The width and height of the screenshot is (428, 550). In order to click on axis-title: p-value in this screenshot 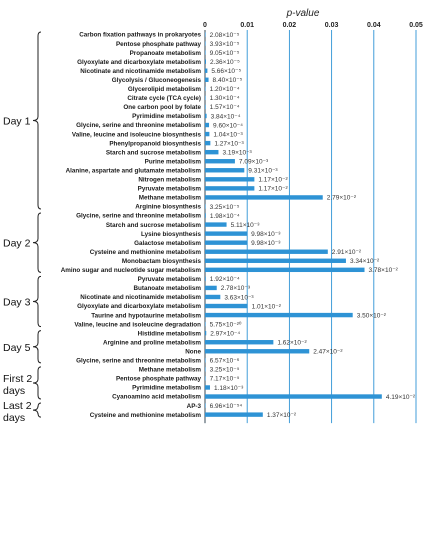, I will do `click(303, 13)`.